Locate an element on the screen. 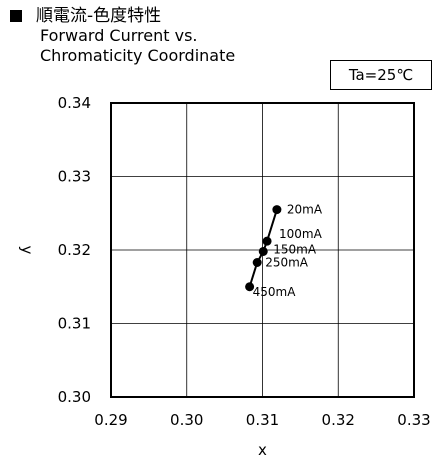  x-tick-label: 0.29 is located at coordinates (110, 420).